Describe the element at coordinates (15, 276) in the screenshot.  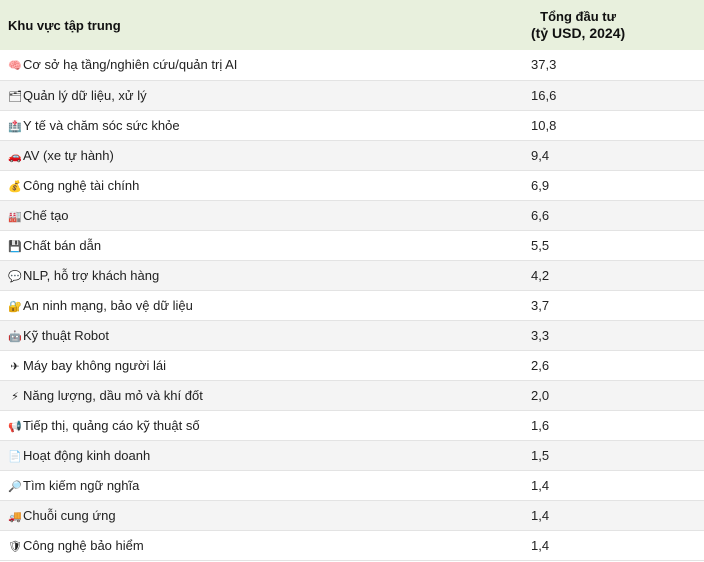
I see `speech-bubble-icon: 💬` at that location.